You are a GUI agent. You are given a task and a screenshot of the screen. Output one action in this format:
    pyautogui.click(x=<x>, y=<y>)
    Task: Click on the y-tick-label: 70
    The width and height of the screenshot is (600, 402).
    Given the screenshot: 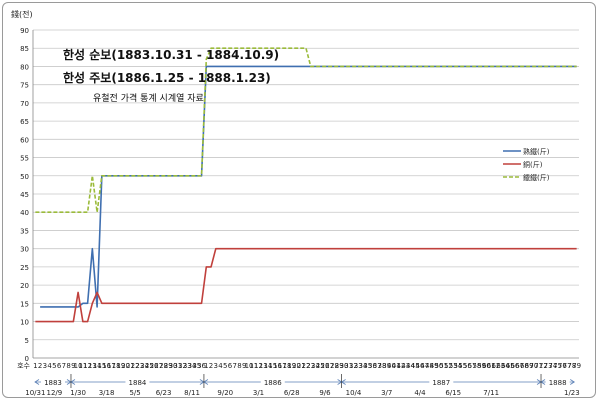 What is the action you would take?
    pyautogui.click(x=24, y=104)
    